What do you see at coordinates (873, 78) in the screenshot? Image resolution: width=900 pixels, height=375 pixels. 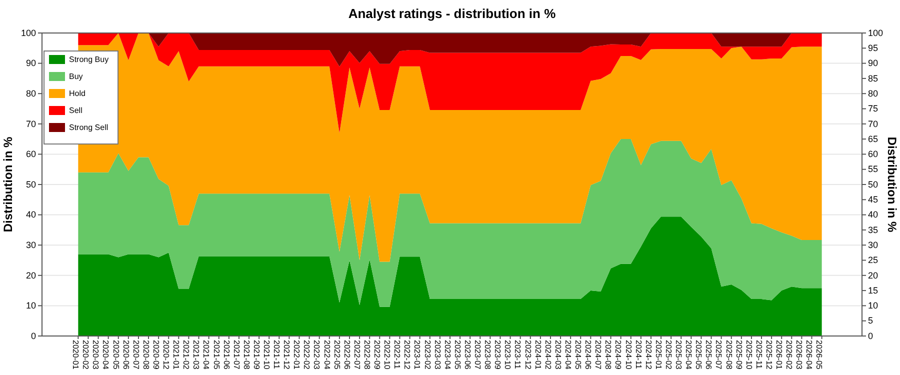 I see `y2-tick-label: 85` at bounding box center [873, 78].